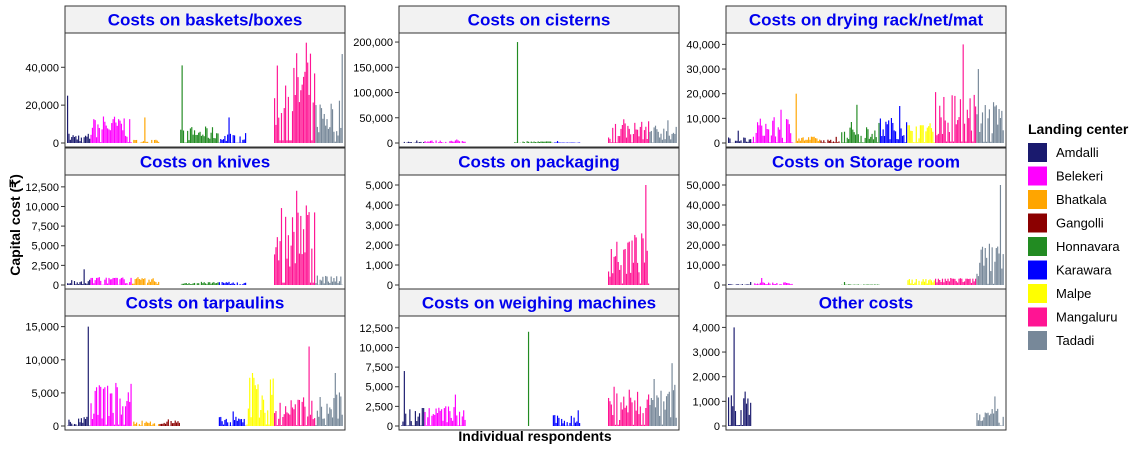 The image size is (1148, 451). I want to click on y-tick-label: 40,000, so click(703, 45).